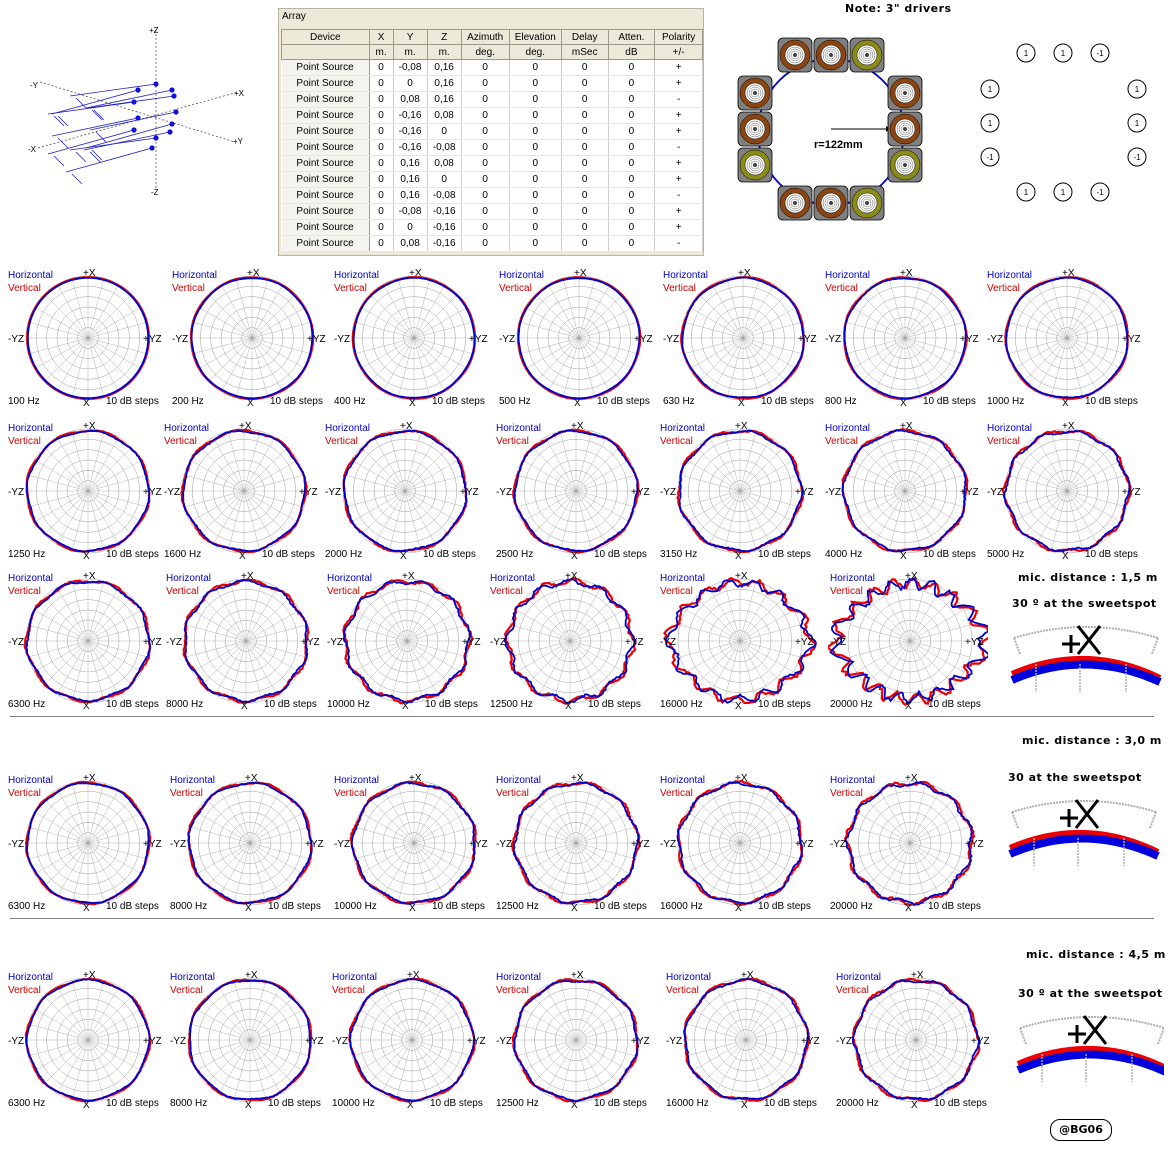  Describe the element at coordinates (410, 37) in the screenshot. I see `col-header: Y` at that location.